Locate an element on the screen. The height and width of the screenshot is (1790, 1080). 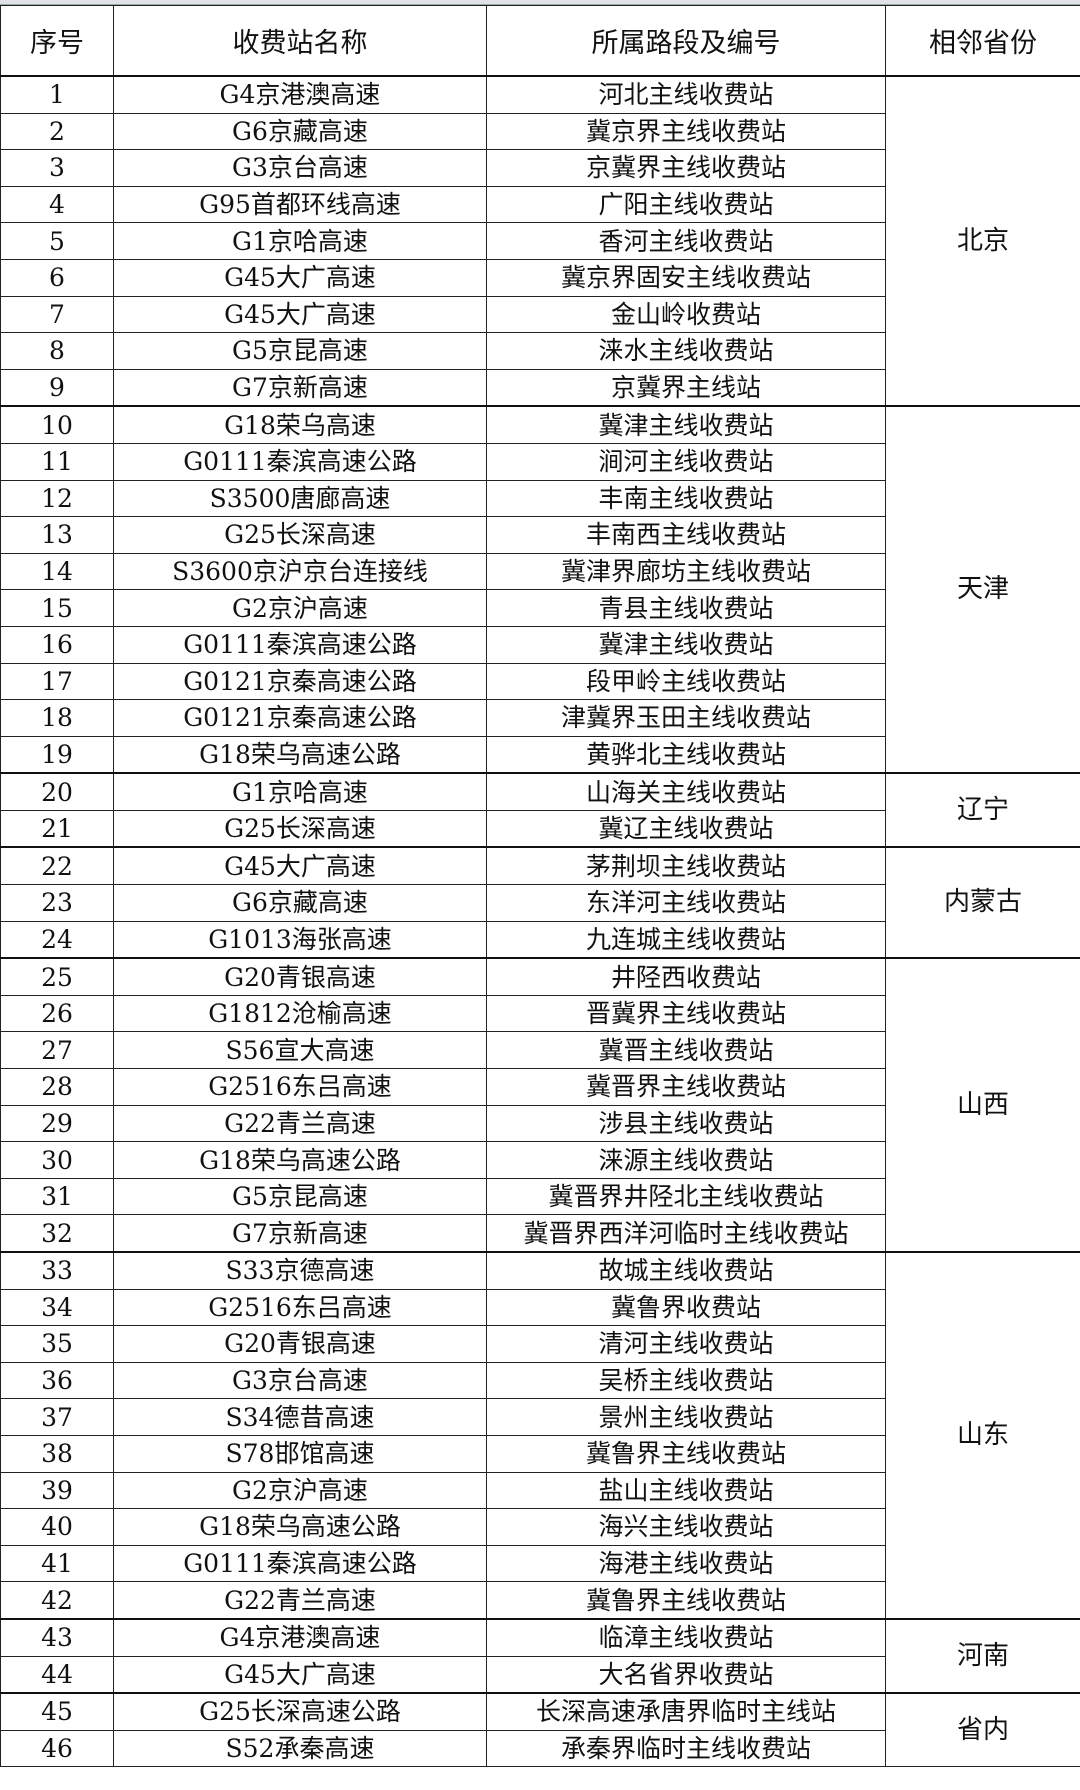
table-row: 14 S3600京沪京台连接线 冀津界廊坊主线收费站 is located at coordinates (540, 571).